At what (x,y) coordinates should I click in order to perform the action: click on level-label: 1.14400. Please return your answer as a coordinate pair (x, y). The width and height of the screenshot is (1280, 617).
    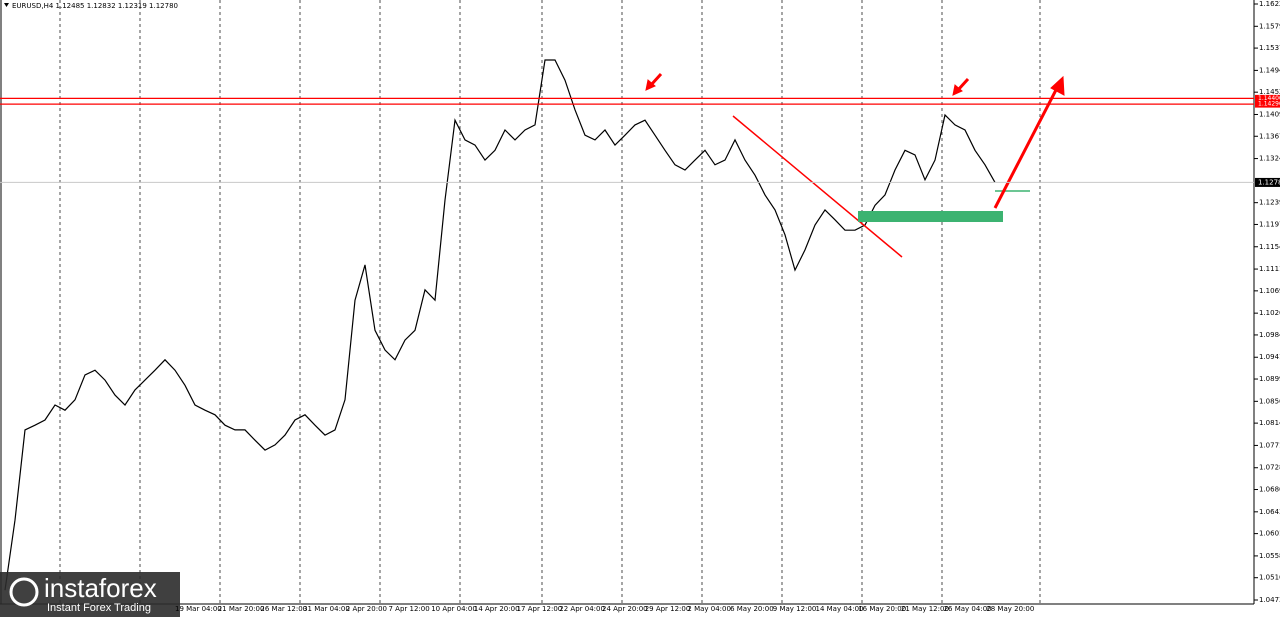
    Looking at the image, I should click on (1269, 98).